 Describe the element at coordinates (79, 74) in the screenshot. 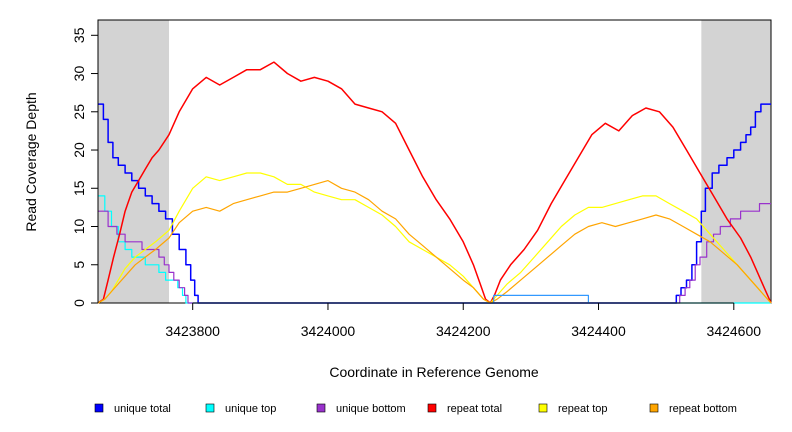

I see `y-tick-label: 30` at that location.